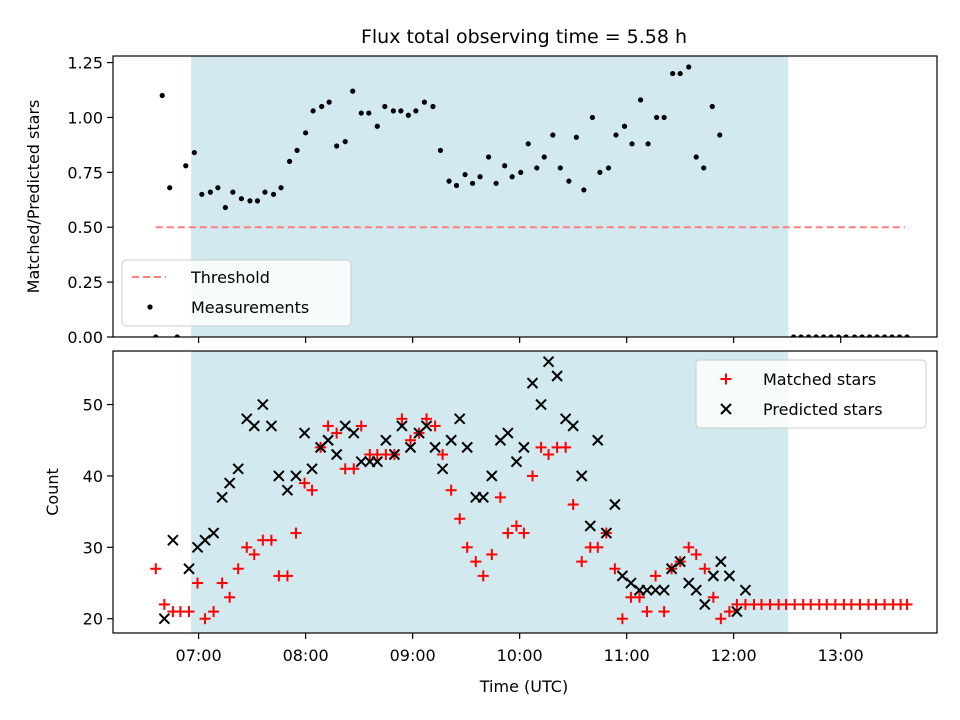 Image resolution: width=960 pixels, height=720 pixels. I want to click on y-axis-label: Count, so click(52, 492).